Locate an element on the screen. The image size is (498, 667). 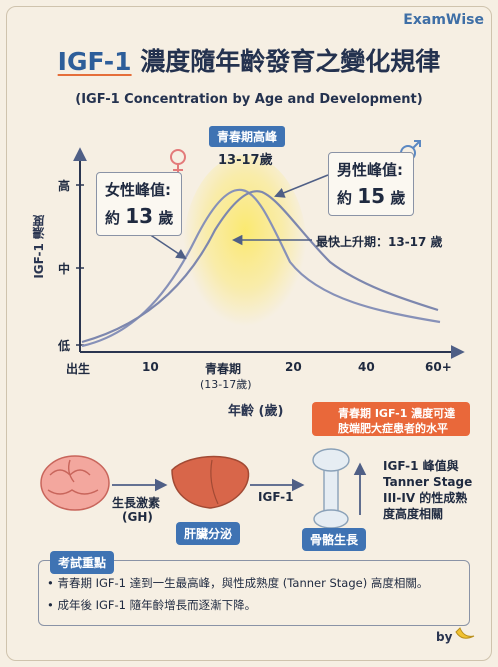
brain-icon is located at coordinates (75, 483).